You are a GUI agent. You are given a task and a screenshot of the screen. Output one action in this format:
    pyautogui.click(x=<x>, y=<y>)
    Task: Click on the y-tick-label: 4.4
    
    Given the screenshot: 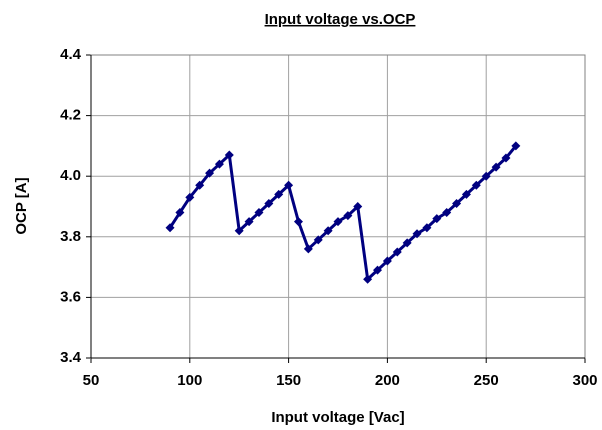 What is the action you would take?
    pyautogui.click(x=71, y=54)
    